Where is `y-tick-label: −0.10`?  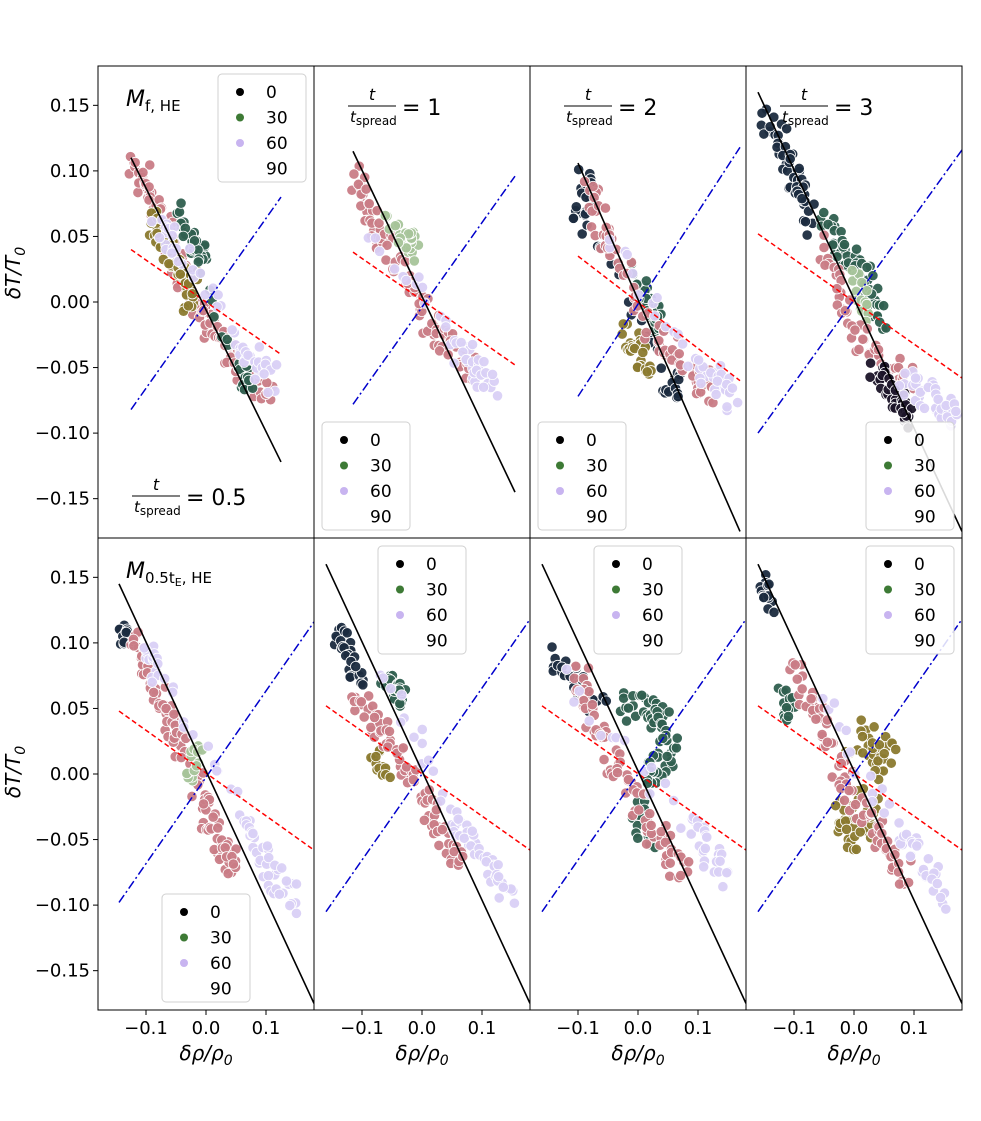 y-tick-label: −0.10 is located at coordinates (62, 905).